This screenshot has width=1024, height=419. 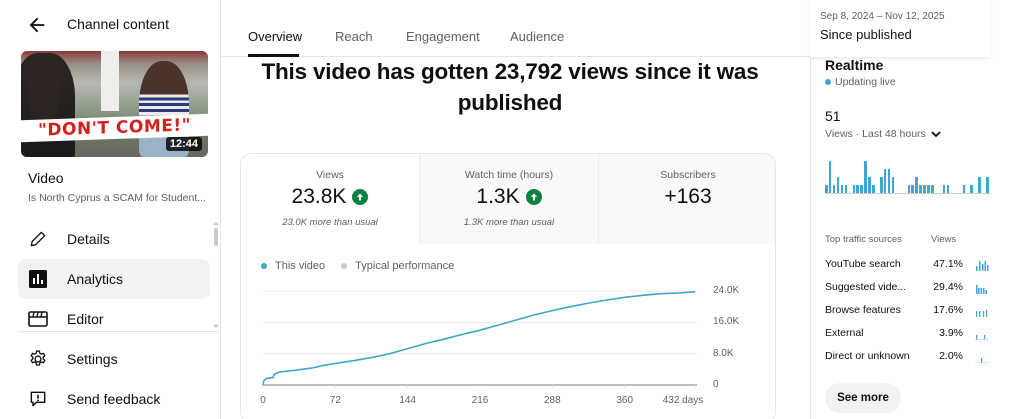 I want to click on see-more-button: See more, so click(x=863, y=398).